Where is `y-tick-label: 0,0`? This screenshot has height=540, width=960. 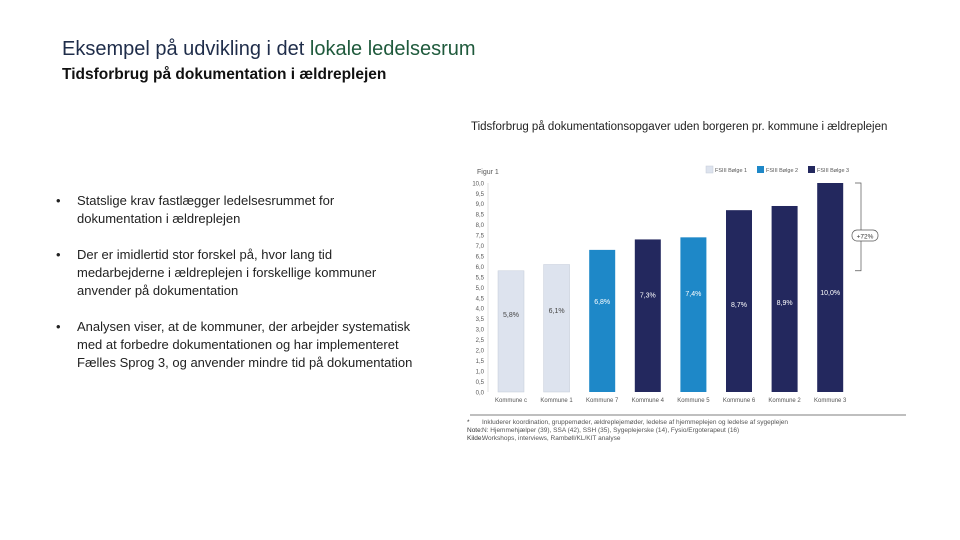 y-tick-label: 0,0 is located at coordinates (480, 393).